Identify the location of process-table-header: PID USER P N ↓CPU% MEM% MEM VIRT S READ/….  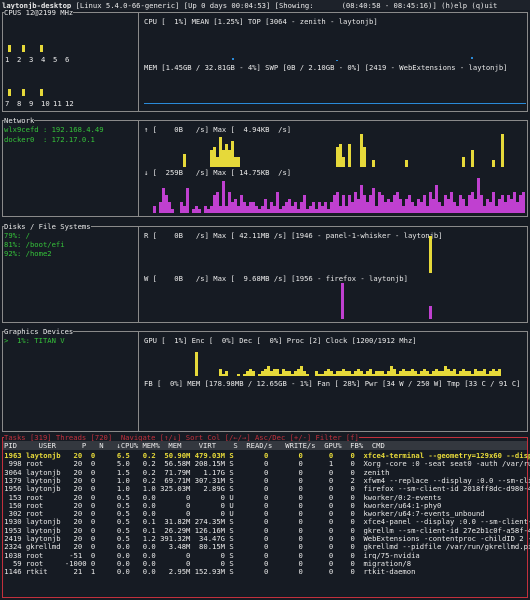
(194, 445).